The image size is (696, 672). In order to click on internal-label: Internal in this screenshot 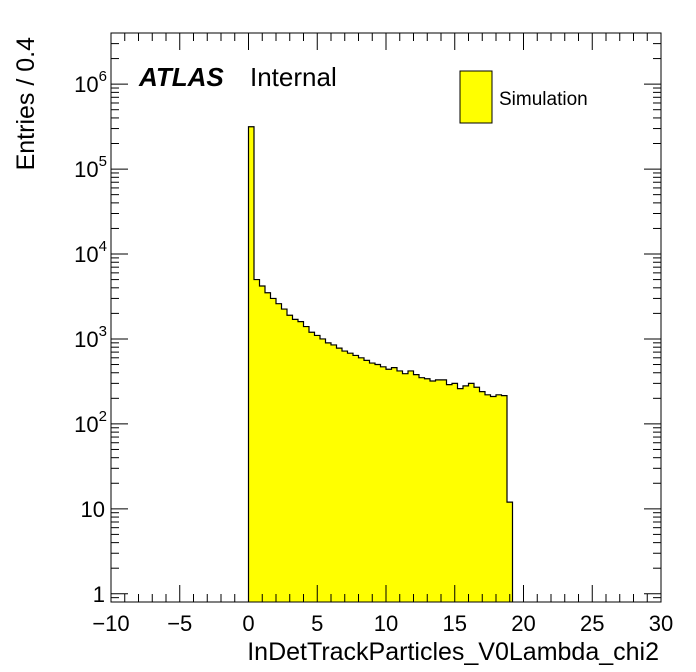, I will do `click(293, 77)`.